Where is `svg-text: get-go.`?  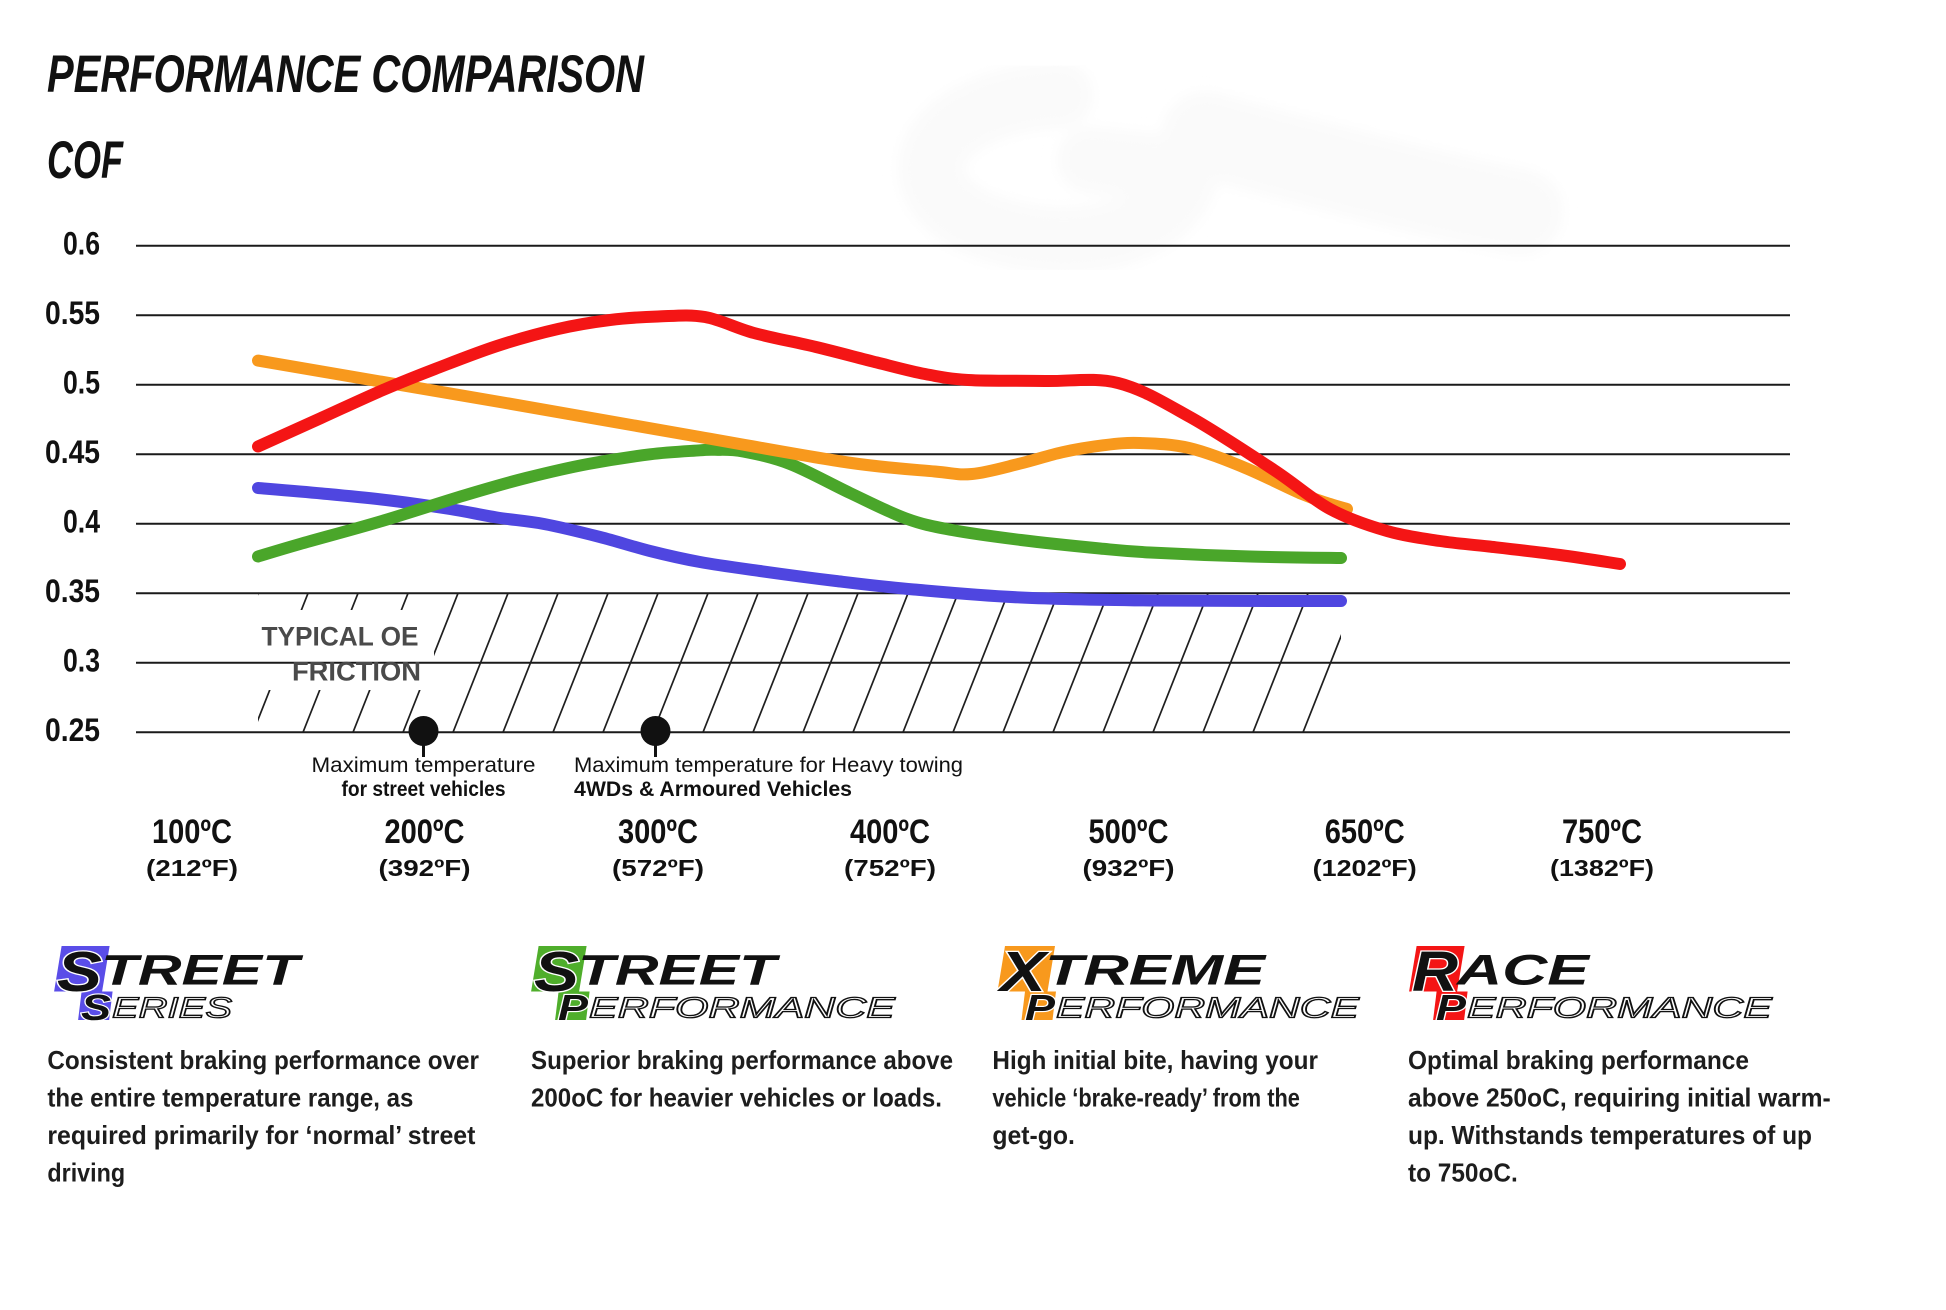
svg-text: get-go. is located at coordinates (1033, 1135).